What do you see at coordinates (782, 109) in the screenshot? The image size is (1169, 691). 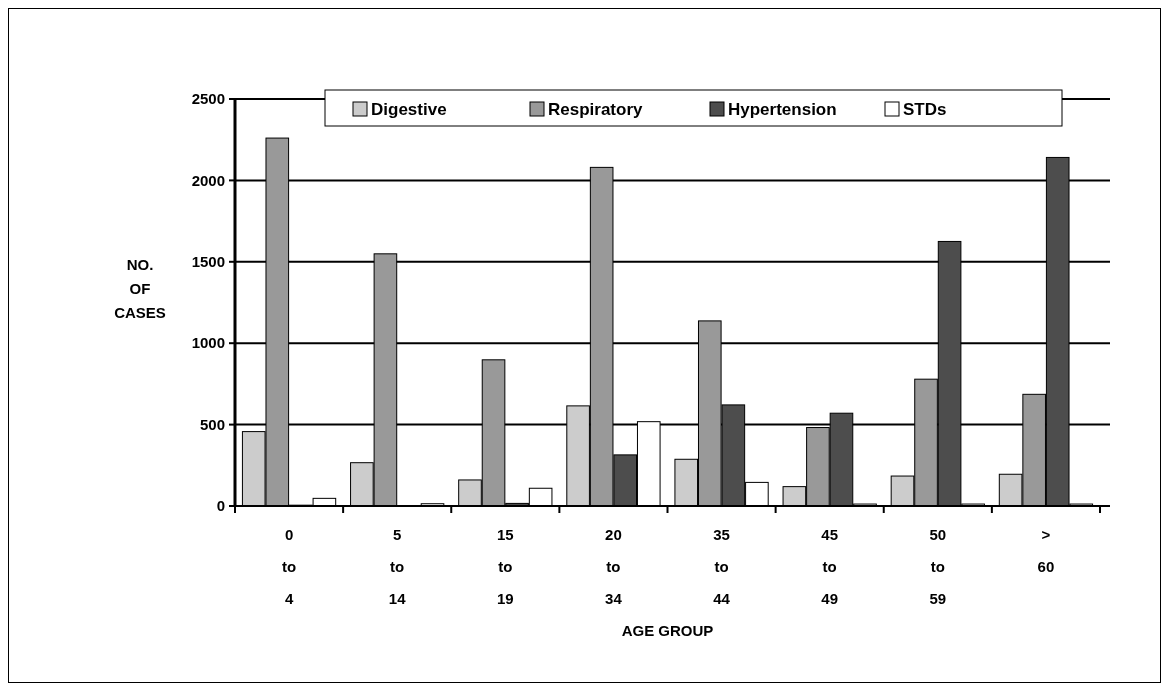 I see `legend-label: Hypertension` at bounding box center [782, 109].